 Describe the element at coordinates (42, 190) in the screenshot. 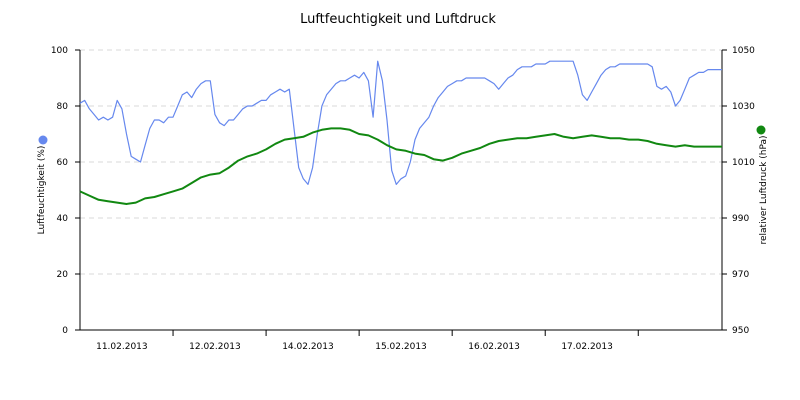

I see `left-axis-label: Luftfeuchtigkeit (%)` at that location.